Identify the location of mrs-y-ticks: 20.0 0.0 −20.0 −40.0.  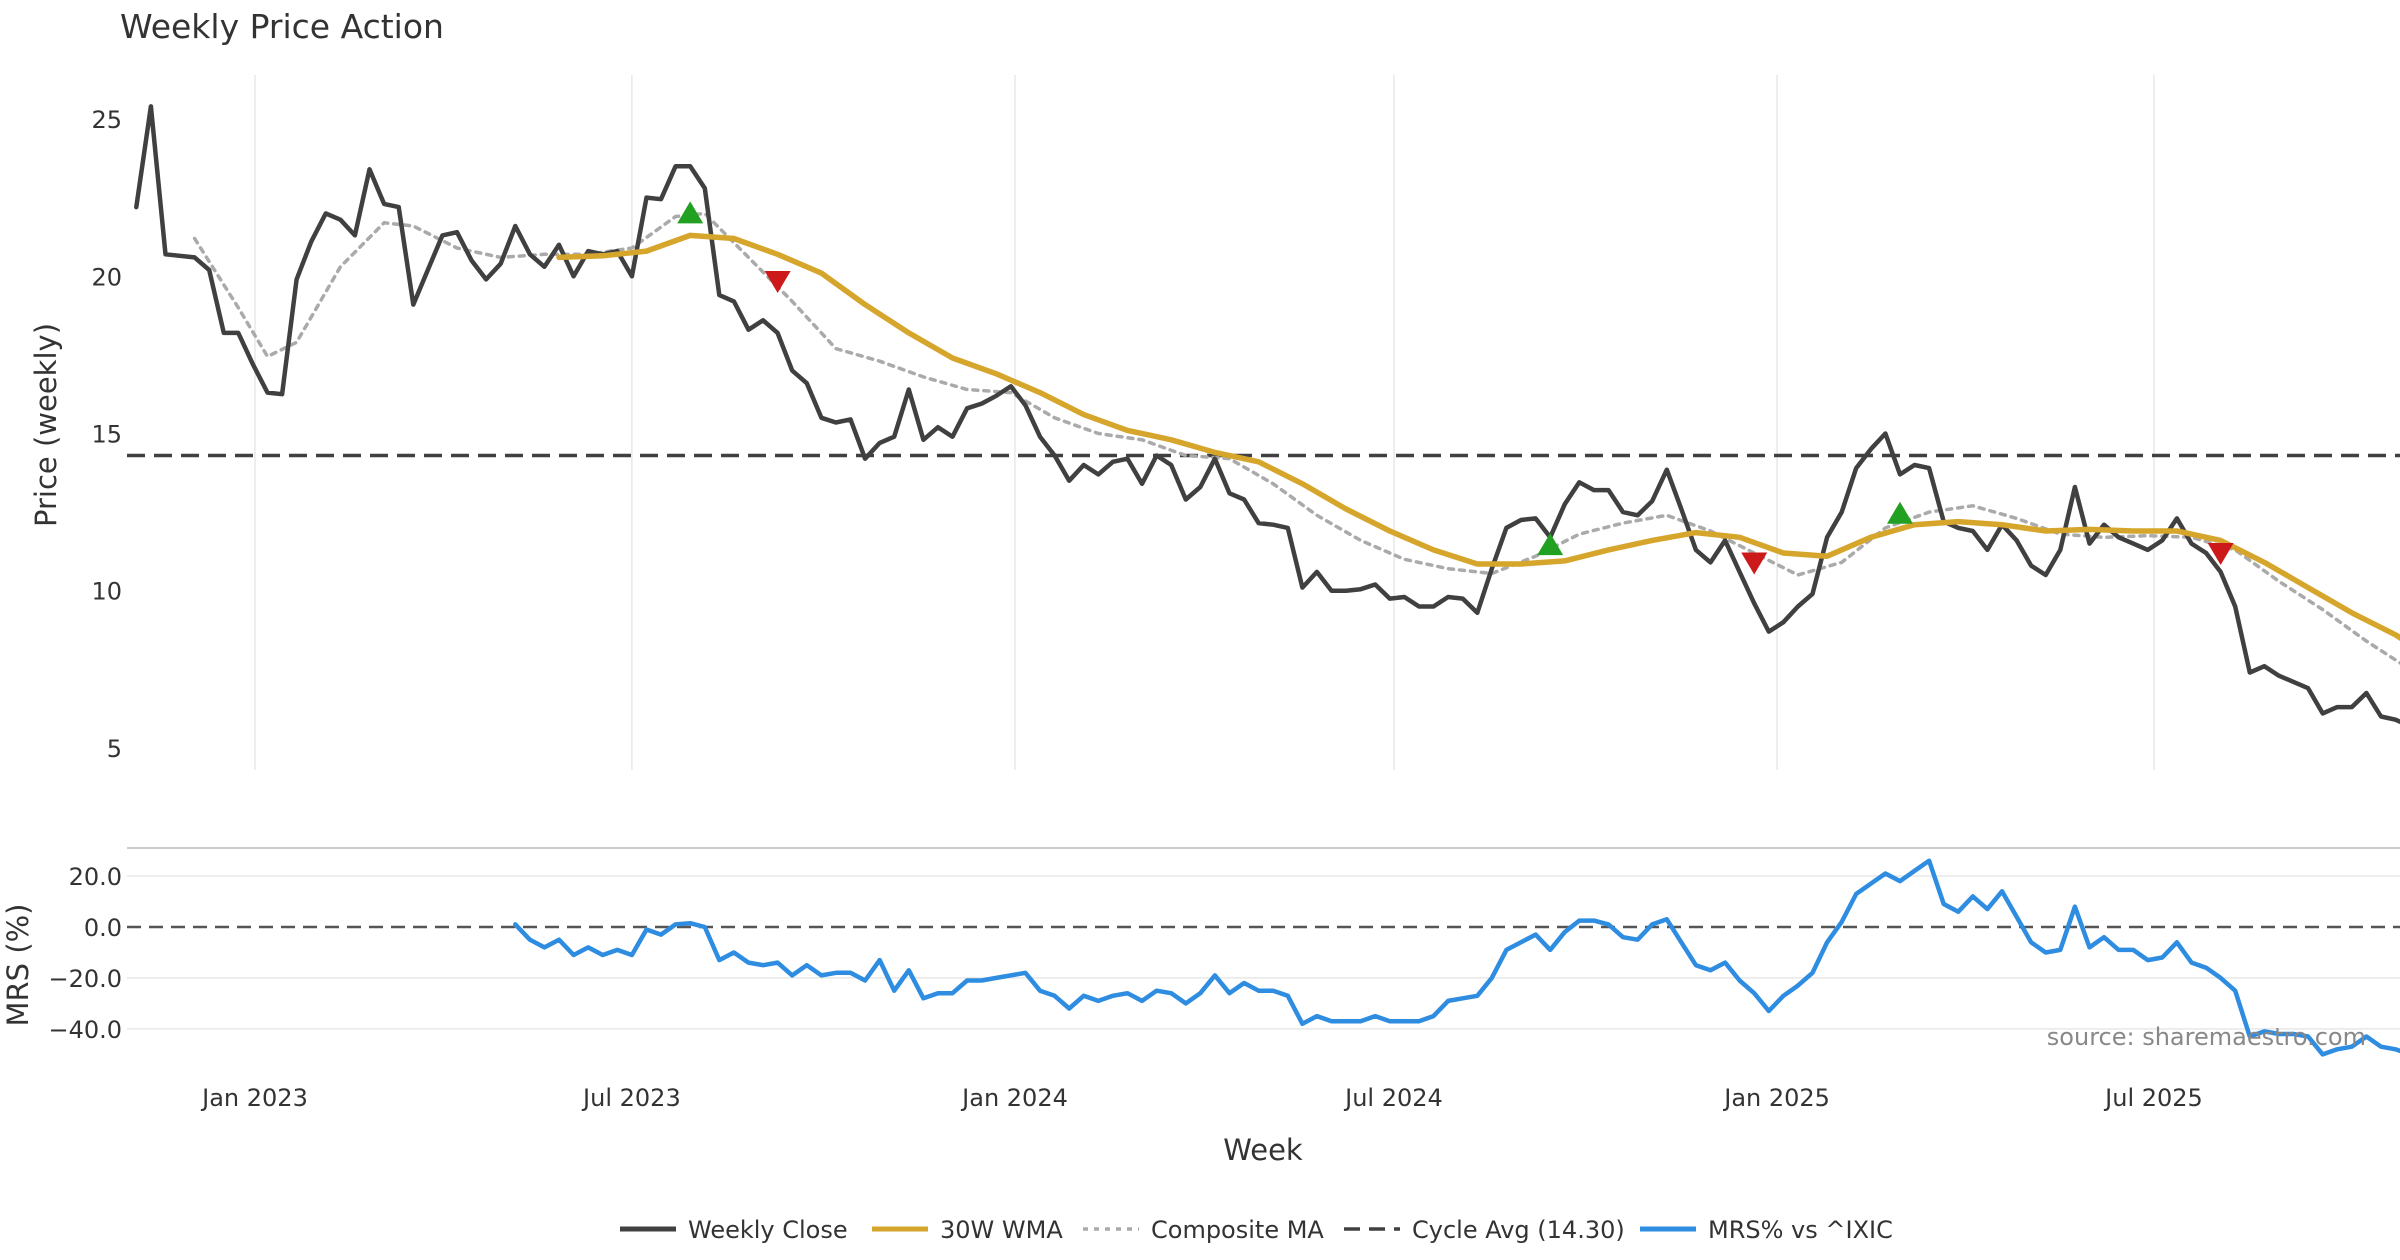
(85, 953).